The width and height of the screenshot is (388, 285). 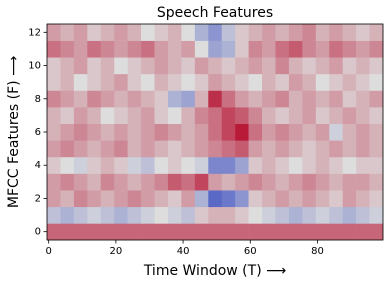 I want to click on chart-title: Speech Features, so click(x=215, y=13).